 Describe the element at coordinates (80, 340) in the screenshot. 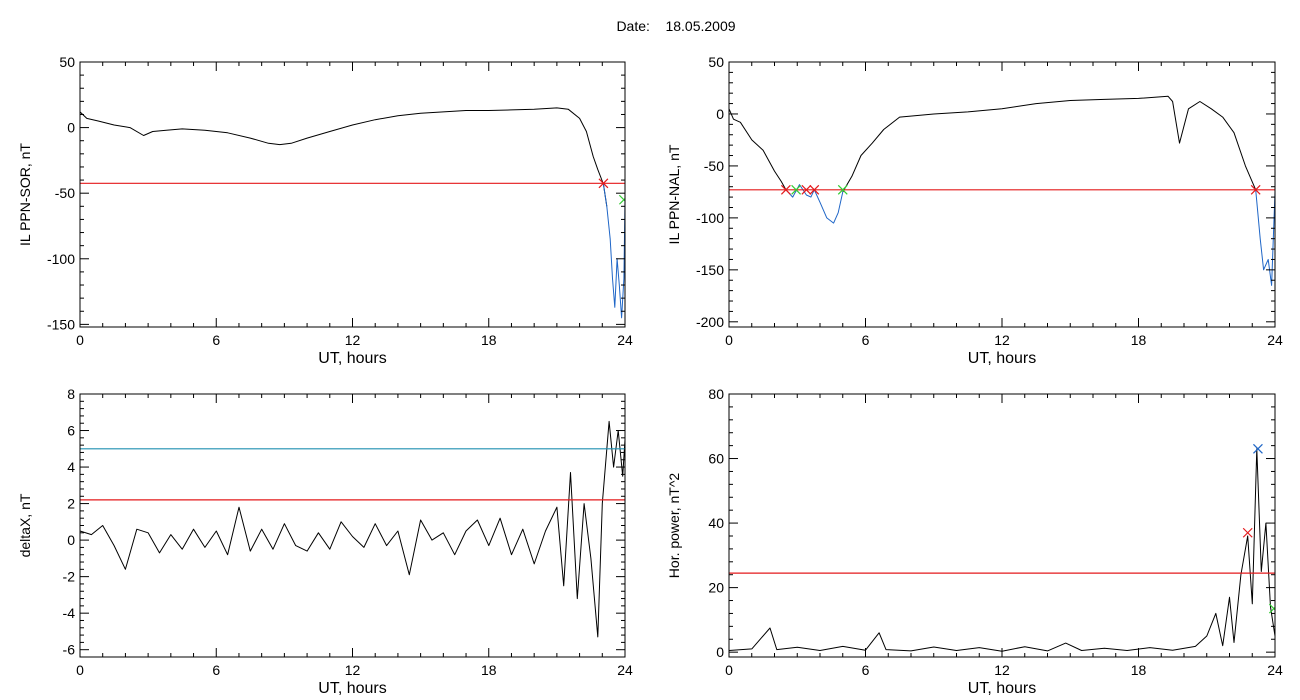

I see `panel-sor-xtick-label-0: 0` at that location.